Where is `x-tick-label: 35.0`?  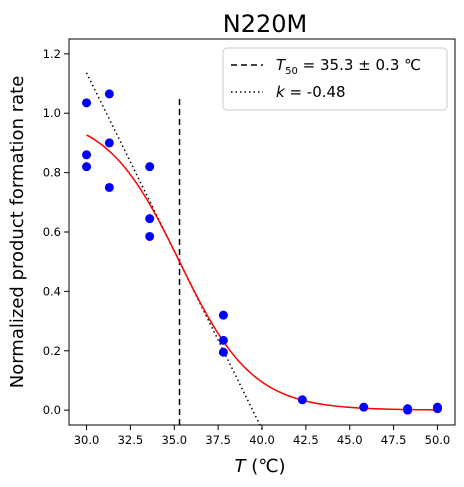 x-tick-label: 35.0 is located at coordinates (174, 440).